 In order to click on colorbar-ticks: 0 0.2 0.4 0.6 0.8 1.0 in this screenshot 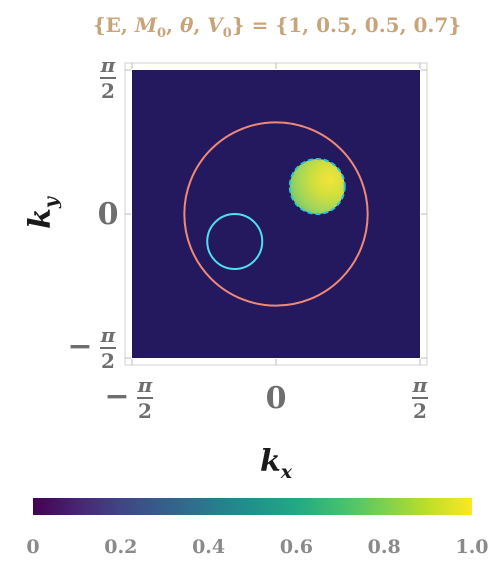, I will do `click(257, 547)`.